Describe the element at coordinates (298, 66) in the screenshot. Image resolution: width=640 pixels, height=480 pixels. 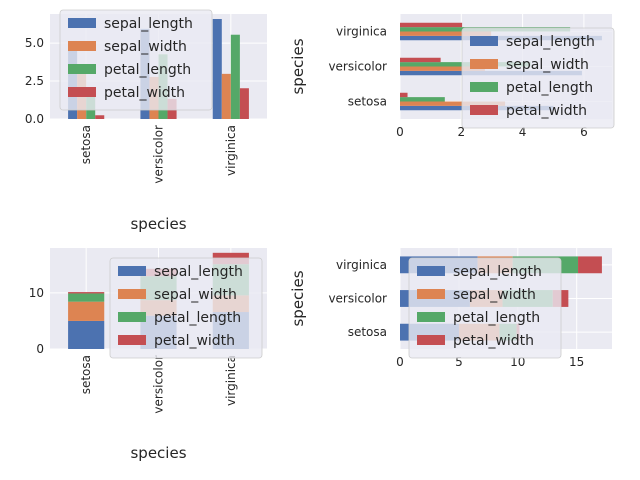
I see `y-axis-label-2: species` at that location.